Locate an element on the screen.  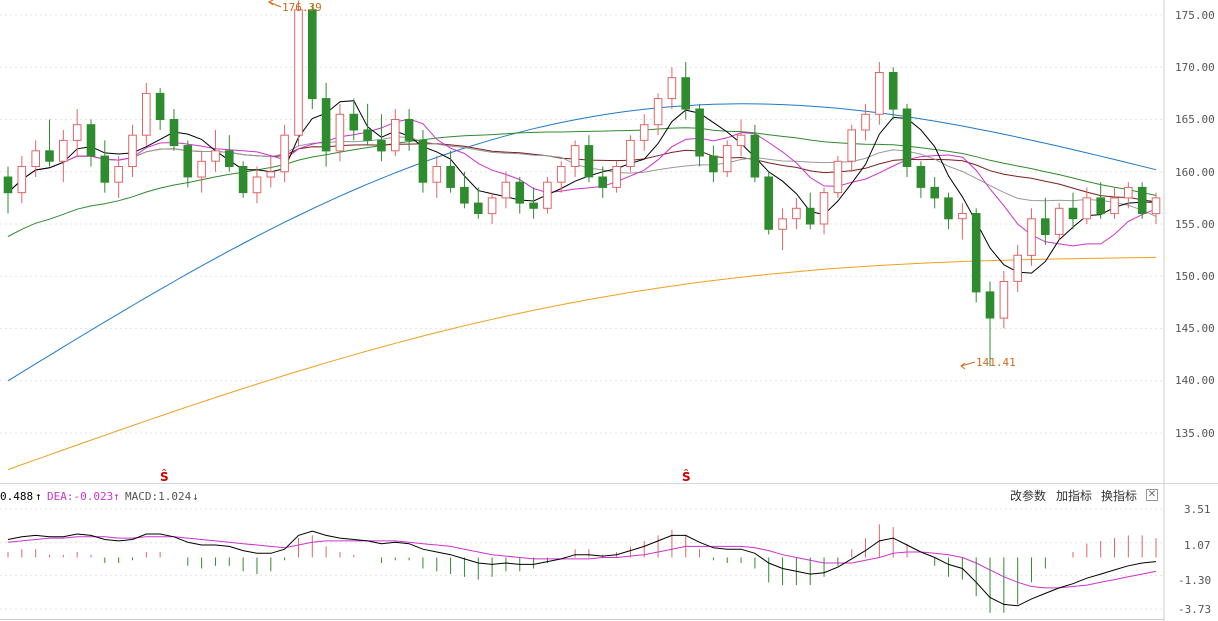
low-annotation: 141.41 is located at coordinates (988, 363).